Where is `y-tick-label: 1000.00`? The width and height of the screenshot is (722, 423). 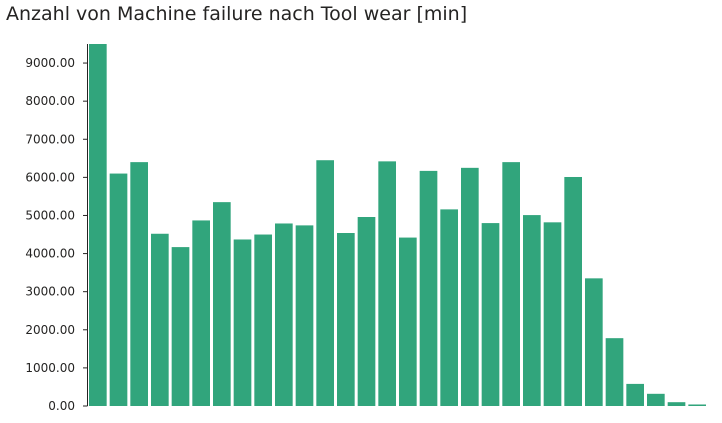 y-tick-label: 1000.00 is located at coordinates (50, 368).